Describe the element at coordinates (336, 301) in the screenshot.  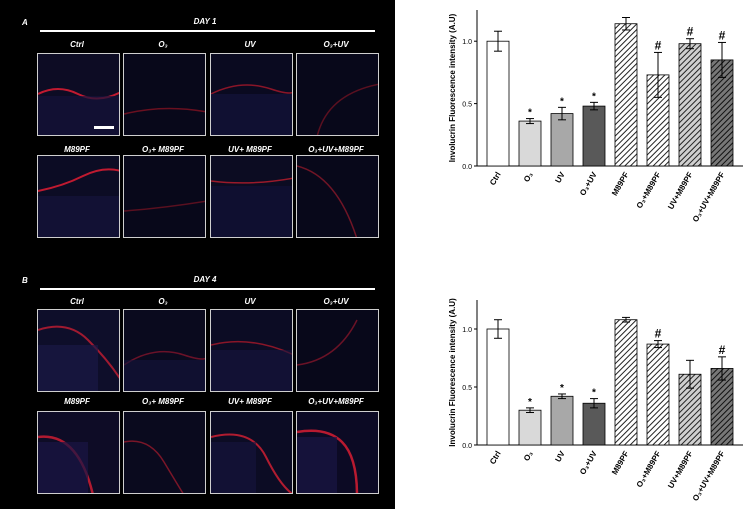
I see `label-b-r1-c4: O₃+UV` at that location.